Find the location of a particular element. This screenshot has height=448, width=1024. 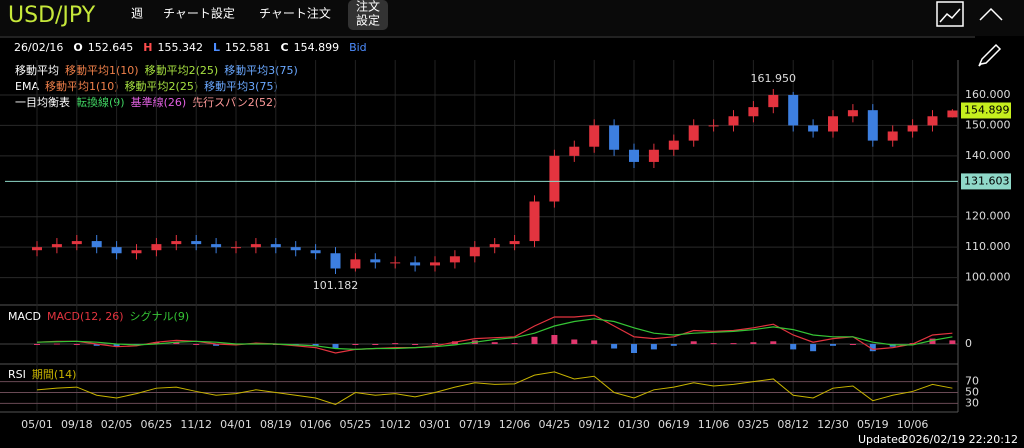

y-tick-label: 120.000 is located at coordinates (988, 216).